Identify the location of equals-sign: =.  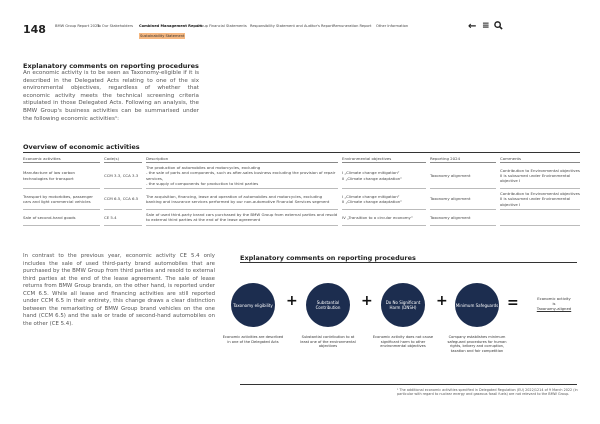
(513, 303).